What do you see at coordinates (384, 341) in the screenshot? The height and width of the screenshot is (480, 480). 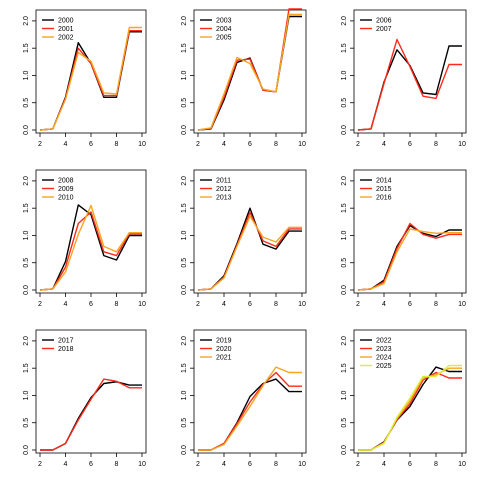 I see `legend-label: 2022` at bounding box center [384, 341].